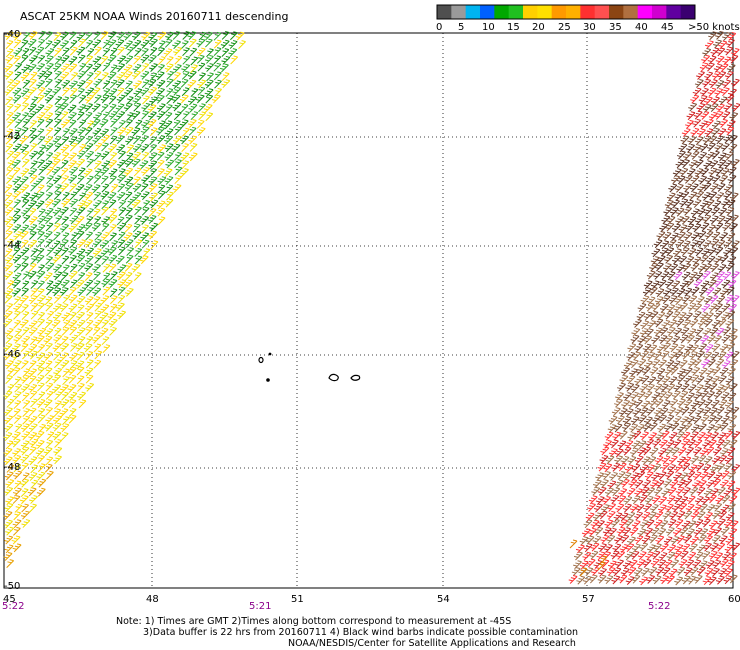 The width and height of the screenshot is (740, 650). I want to click on legend-label: 0, so click(439, 27).